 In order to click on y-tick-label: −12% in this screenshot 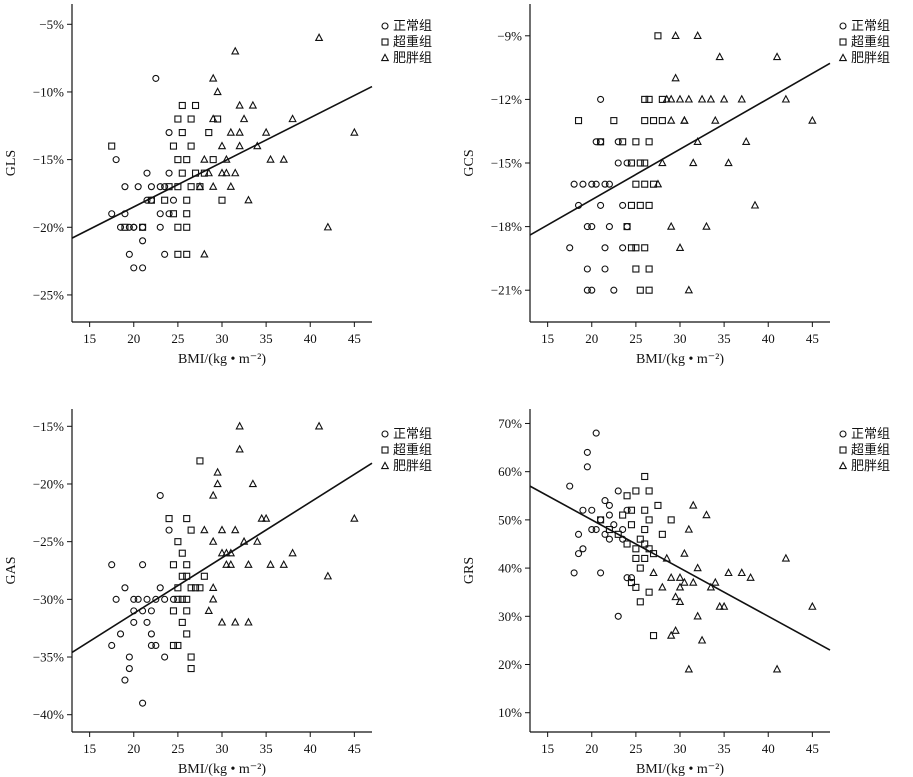, I will do `click(506, 99)`.